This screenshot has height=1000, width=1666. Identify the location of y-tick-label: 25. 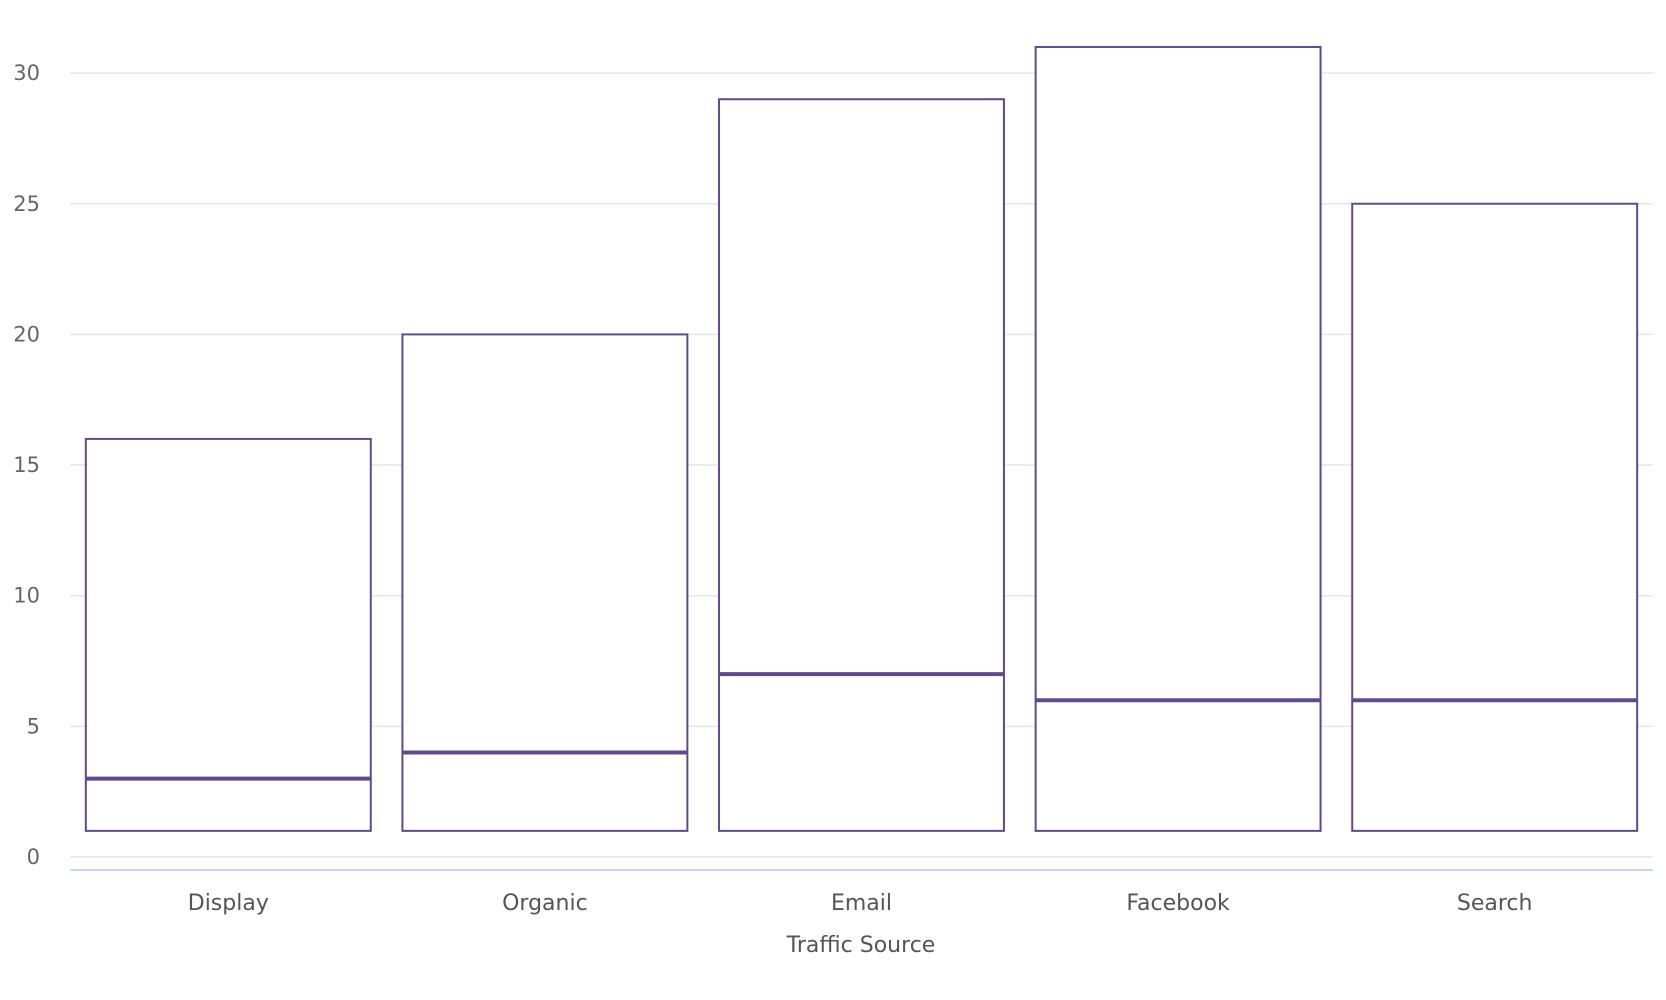
(26, 204).